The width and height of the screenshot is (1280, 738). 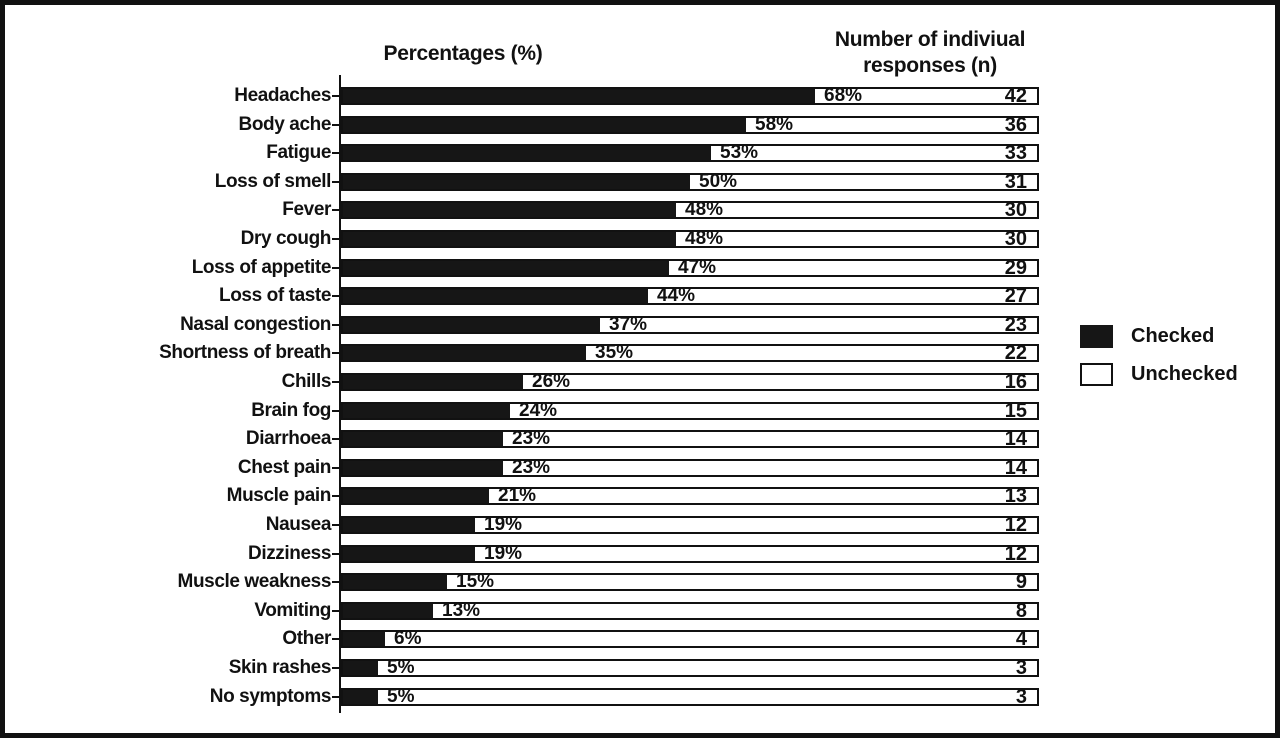 I want to click on responses-count: 14, so click(x=1015, y=467).